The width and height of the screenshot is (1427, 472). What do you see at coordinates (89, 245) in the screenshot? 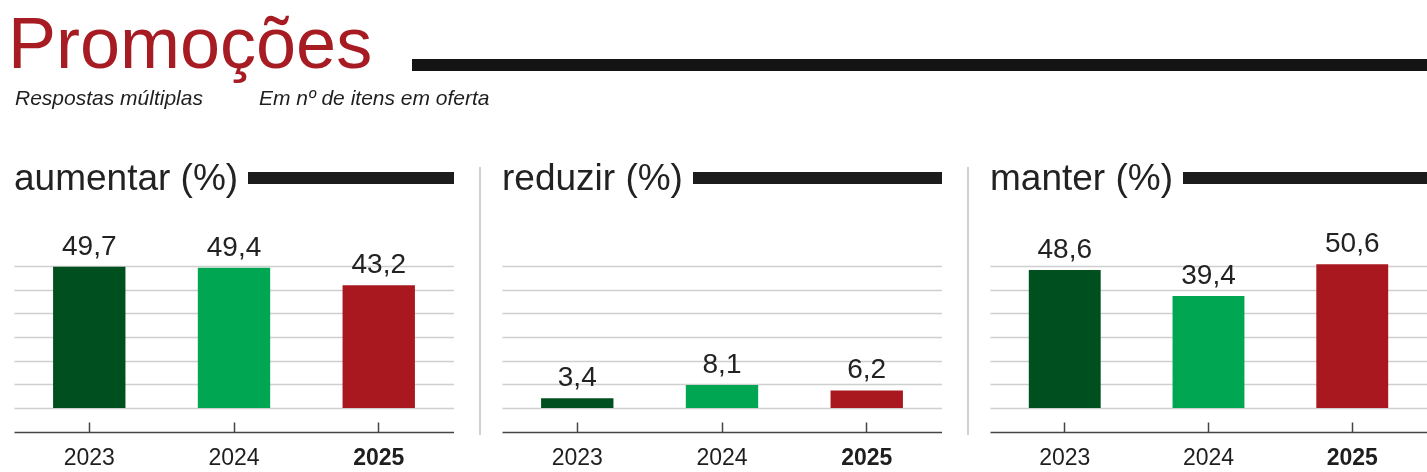
I see `data-label: 49,7` at bounding box center [89, 245].